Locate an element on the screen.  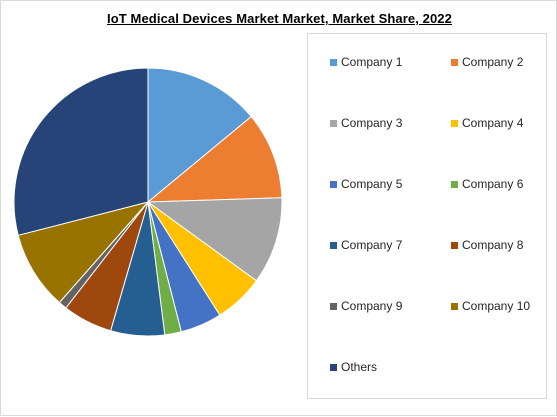
legend-item-1: Company 1 is located at coordinates (366, 62).